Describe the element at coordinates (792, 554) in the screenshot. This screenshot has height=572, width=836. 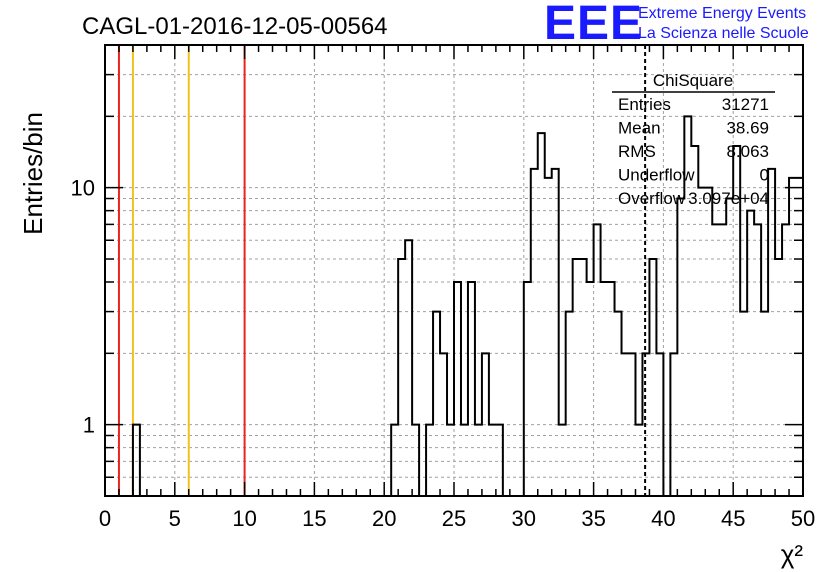
I see `x-axis-label: χ²` at that location.